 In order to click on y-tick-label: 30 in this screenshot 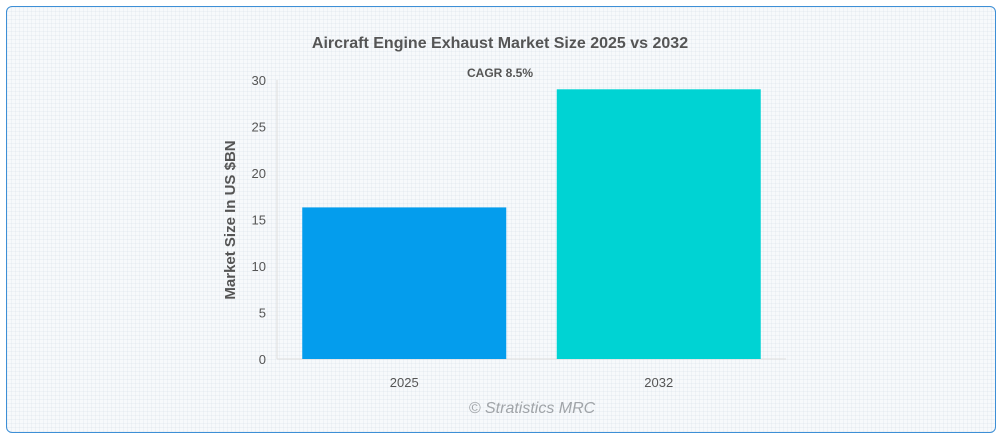, I will do `click(259, 80)`.